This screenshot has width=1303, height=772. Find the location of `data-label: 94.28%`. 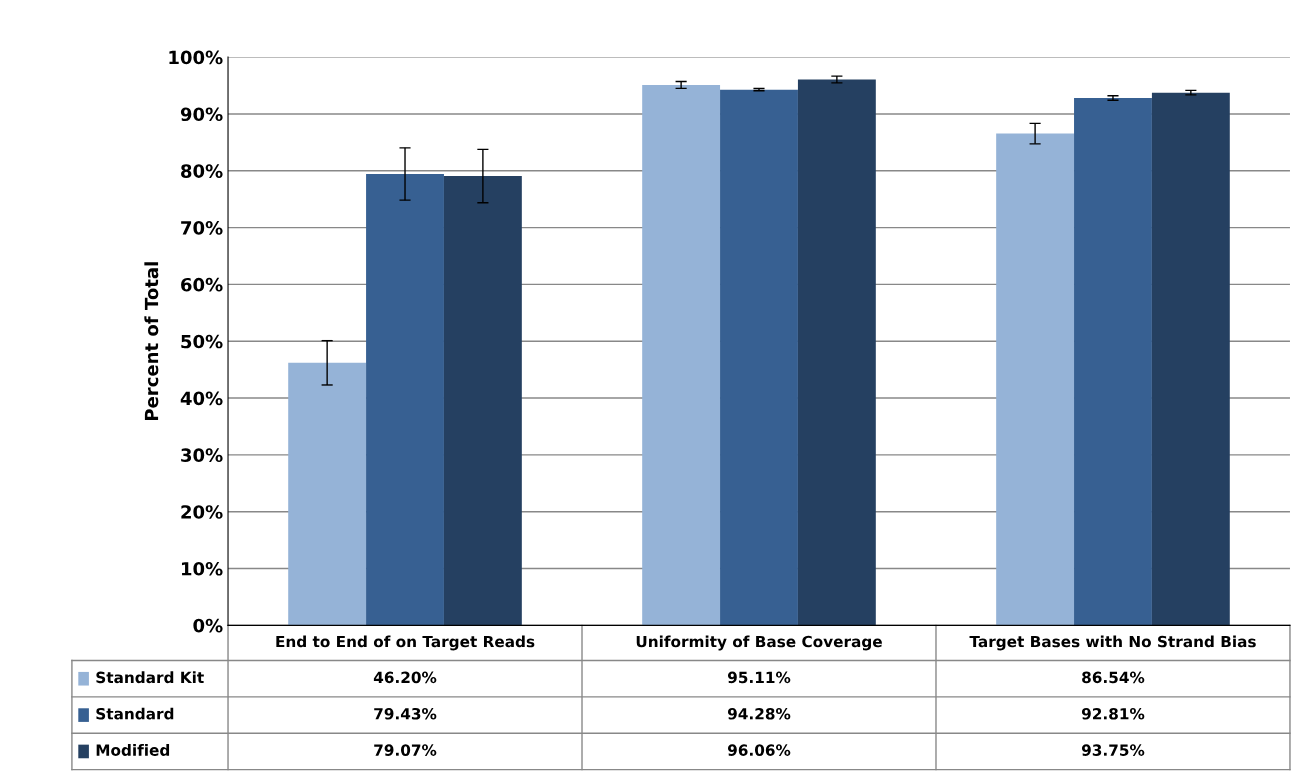

data-label: 94.28% is located at coordinates (759, 713).